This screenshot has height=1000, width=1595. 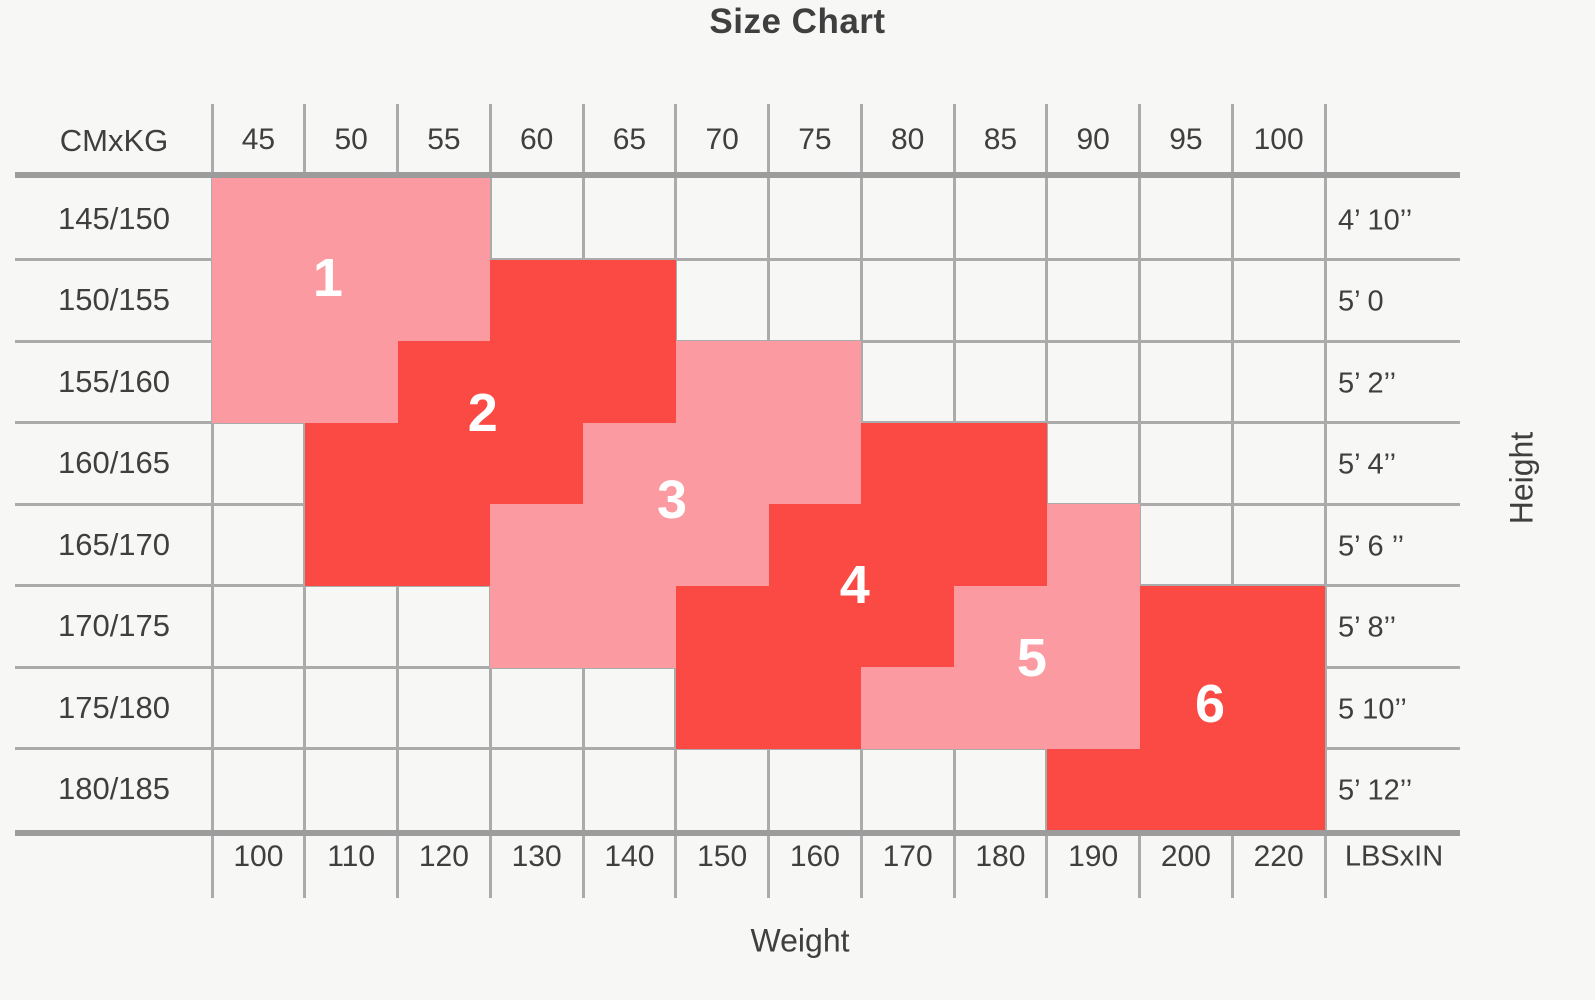 What do you see at coordinates (536, 139) in the screenshot?
I see `col-header-label: 60` at bounding box center [536, 139].